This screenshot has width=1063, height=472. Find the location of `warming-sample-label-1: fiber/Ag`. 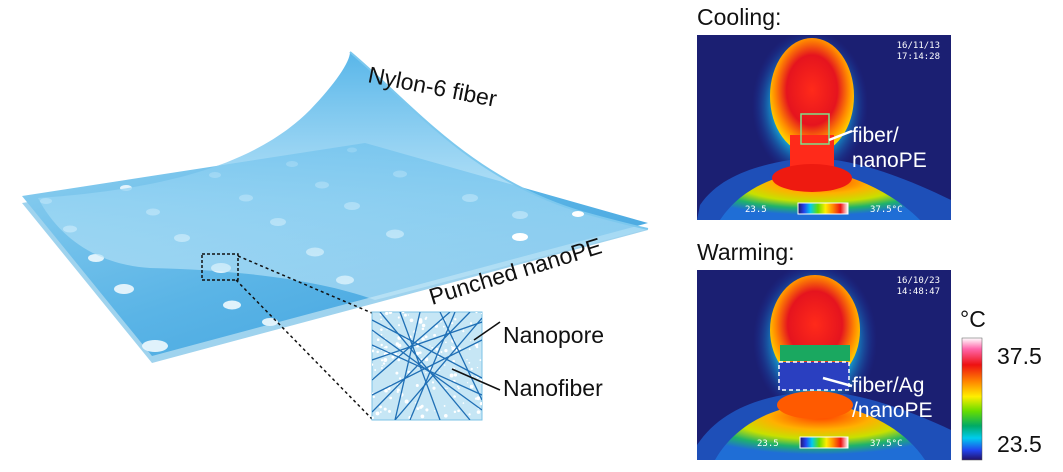

warming-sample-label-1: fiber/Ag is located at coordinates (888, 385).